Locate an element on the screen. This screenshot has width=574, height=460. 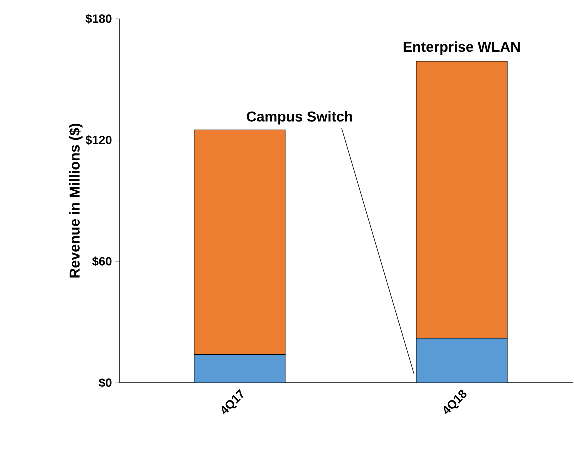
series-label: Enterprise WLAN is located at coordinates (462, 48).